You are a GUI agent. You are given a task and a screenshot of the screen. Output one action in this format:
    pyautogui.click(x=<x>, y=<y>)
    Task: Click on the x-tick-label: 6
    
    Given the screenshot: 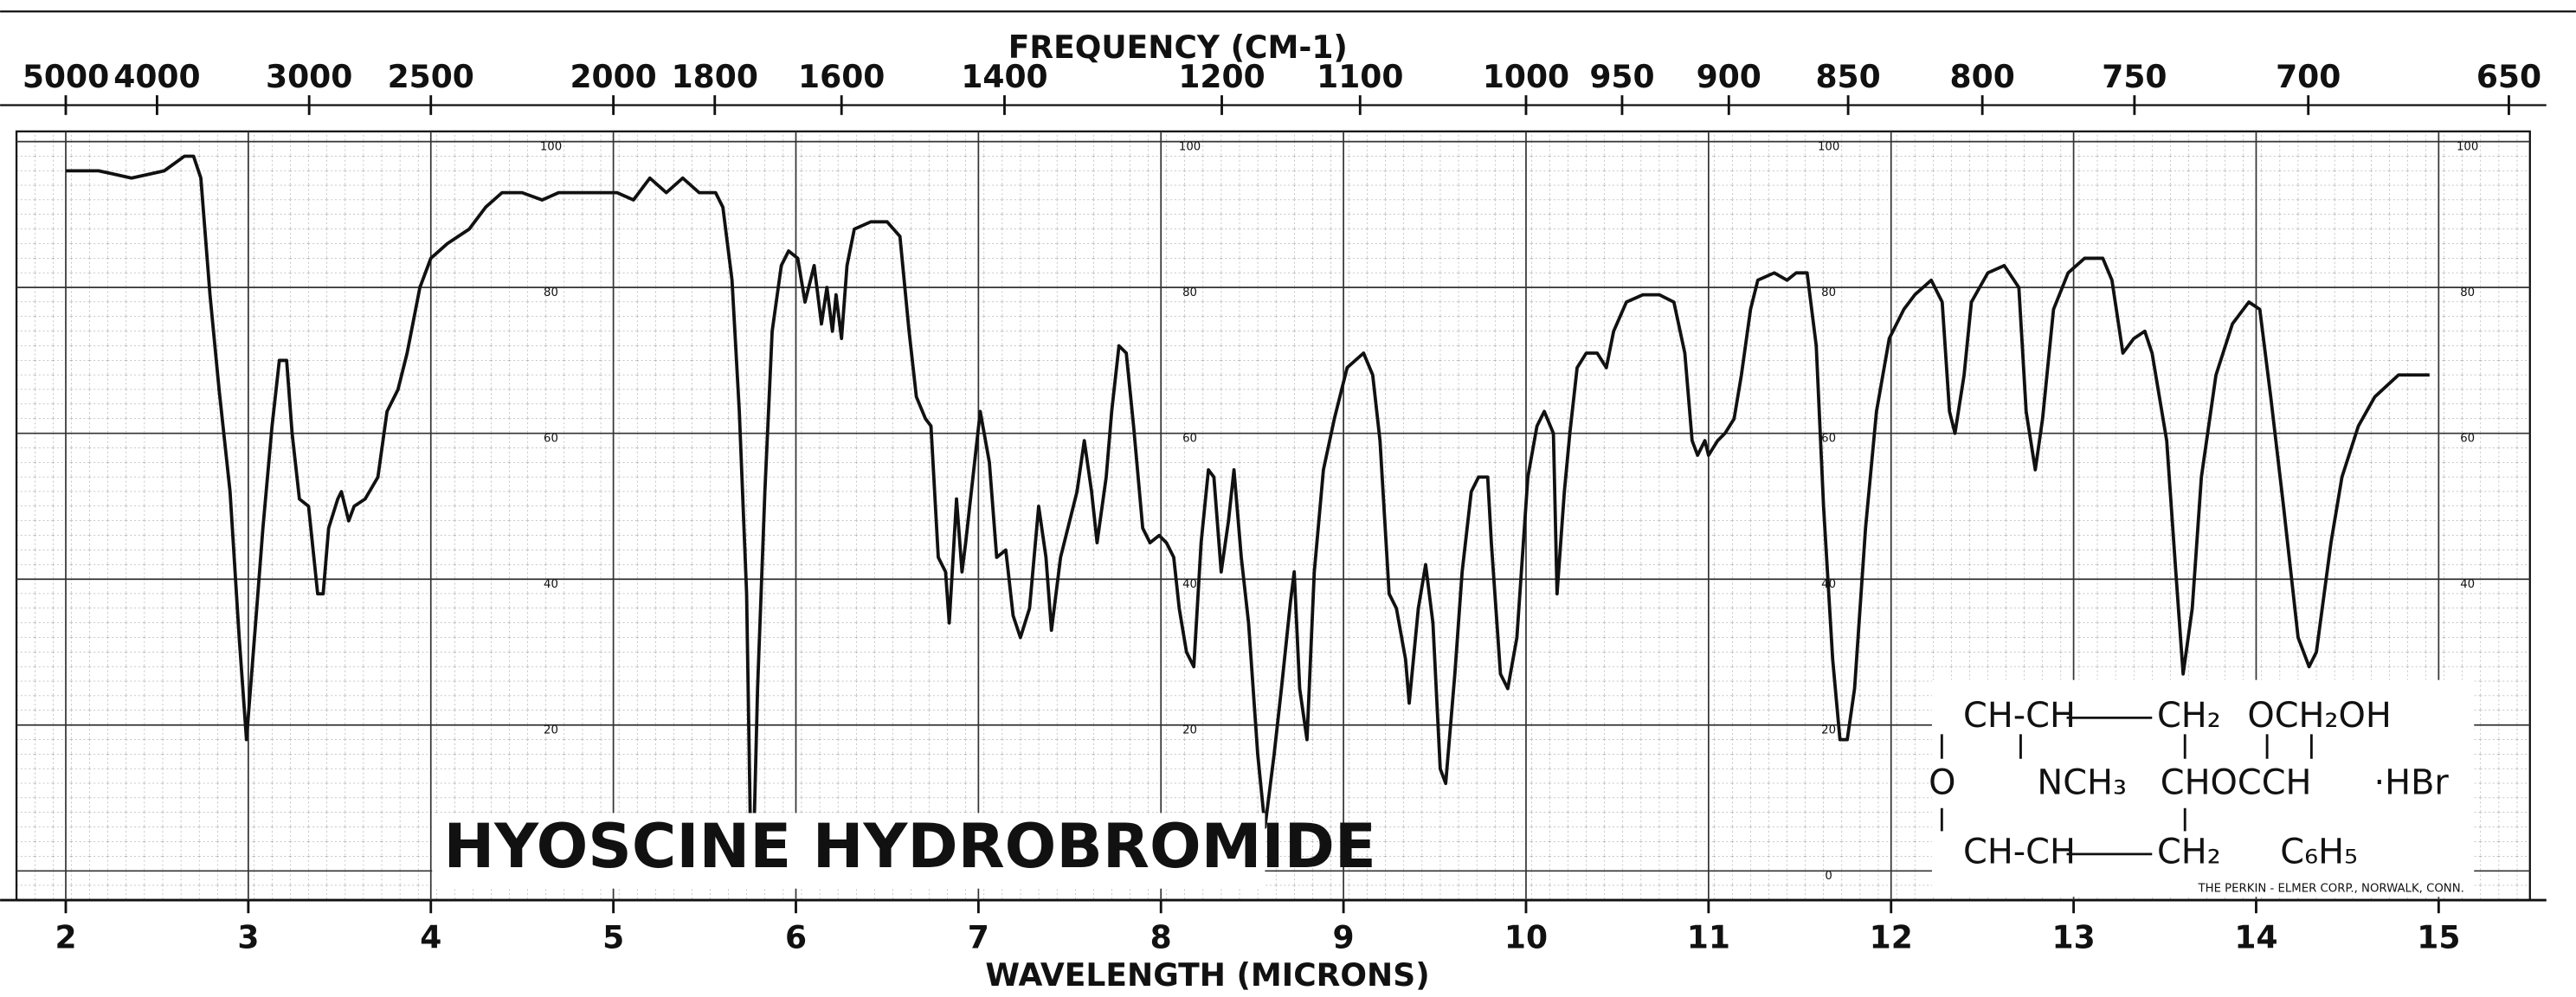 What is the action you would take?
    pyautogui.click(x=796, y=938)
    